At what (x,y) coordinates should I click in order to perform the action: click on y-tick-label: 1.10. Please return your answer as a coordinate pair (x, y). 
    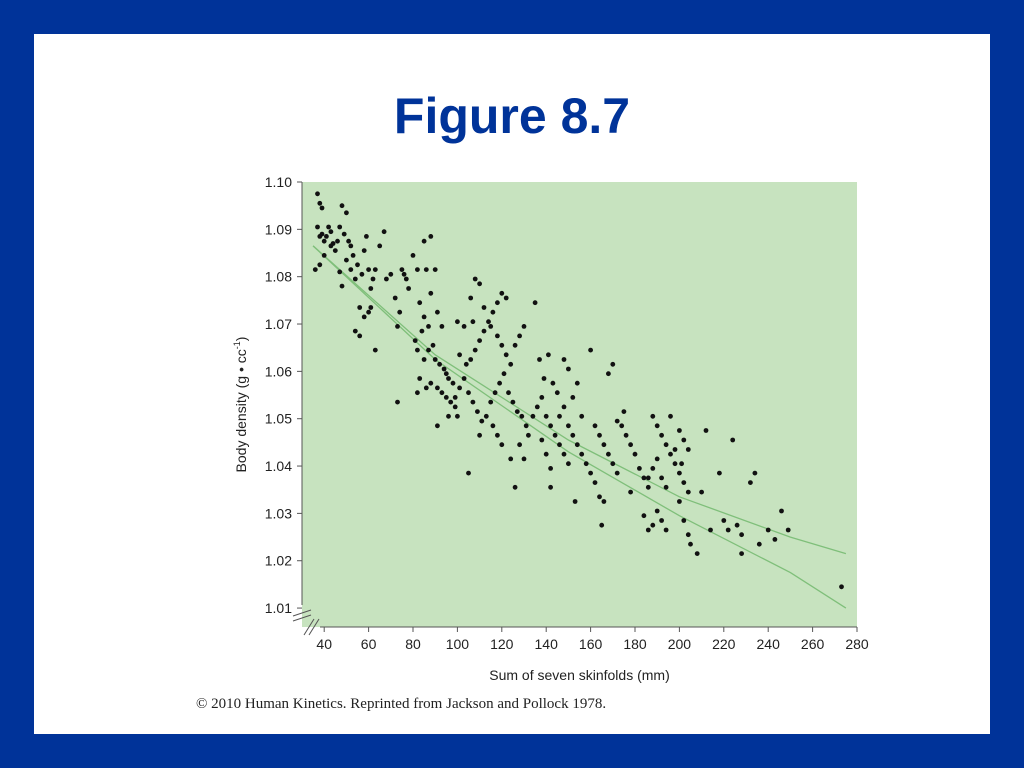
    Looking at the image, I should click on (278, 182).